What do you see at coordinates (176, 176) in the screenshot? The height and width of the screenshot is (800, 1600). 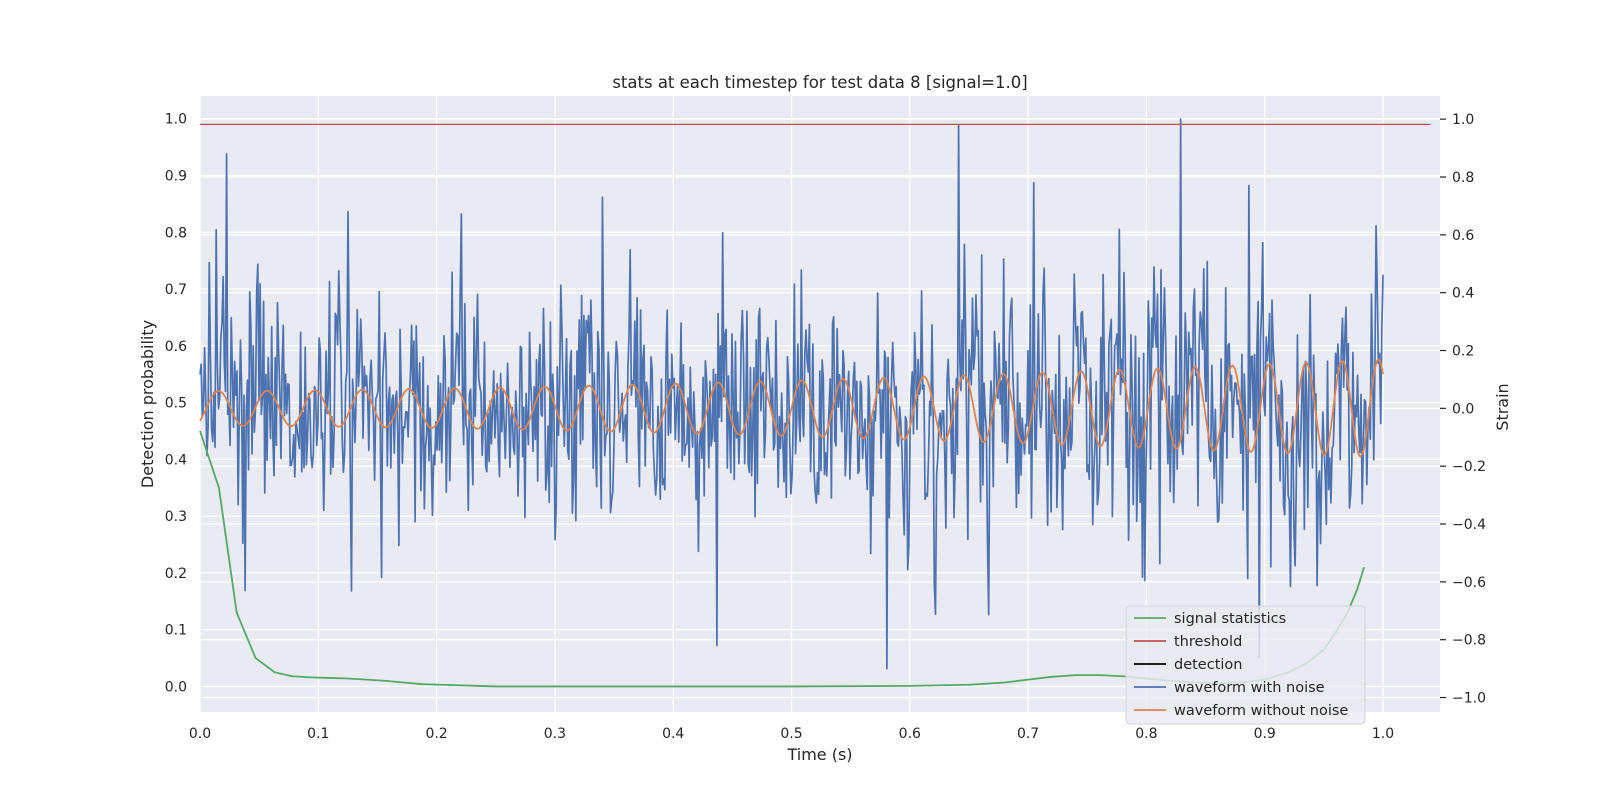 I see `y-tick-label: 0.9` at bounding box center [176, 176].